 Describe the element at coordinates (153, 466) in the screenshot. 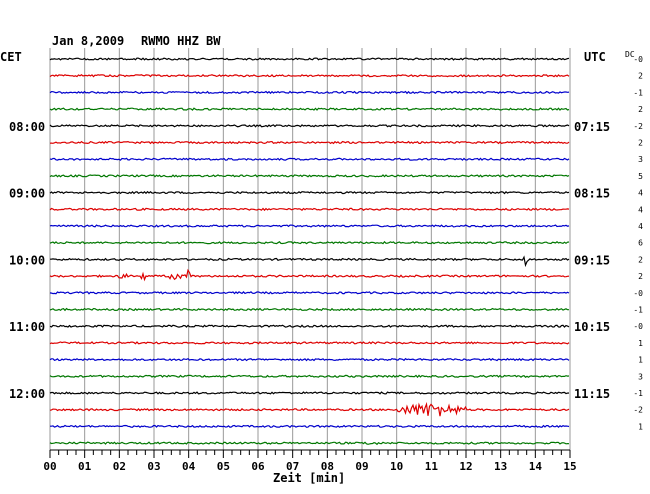

I see `x-tick-label: 03` at that location.